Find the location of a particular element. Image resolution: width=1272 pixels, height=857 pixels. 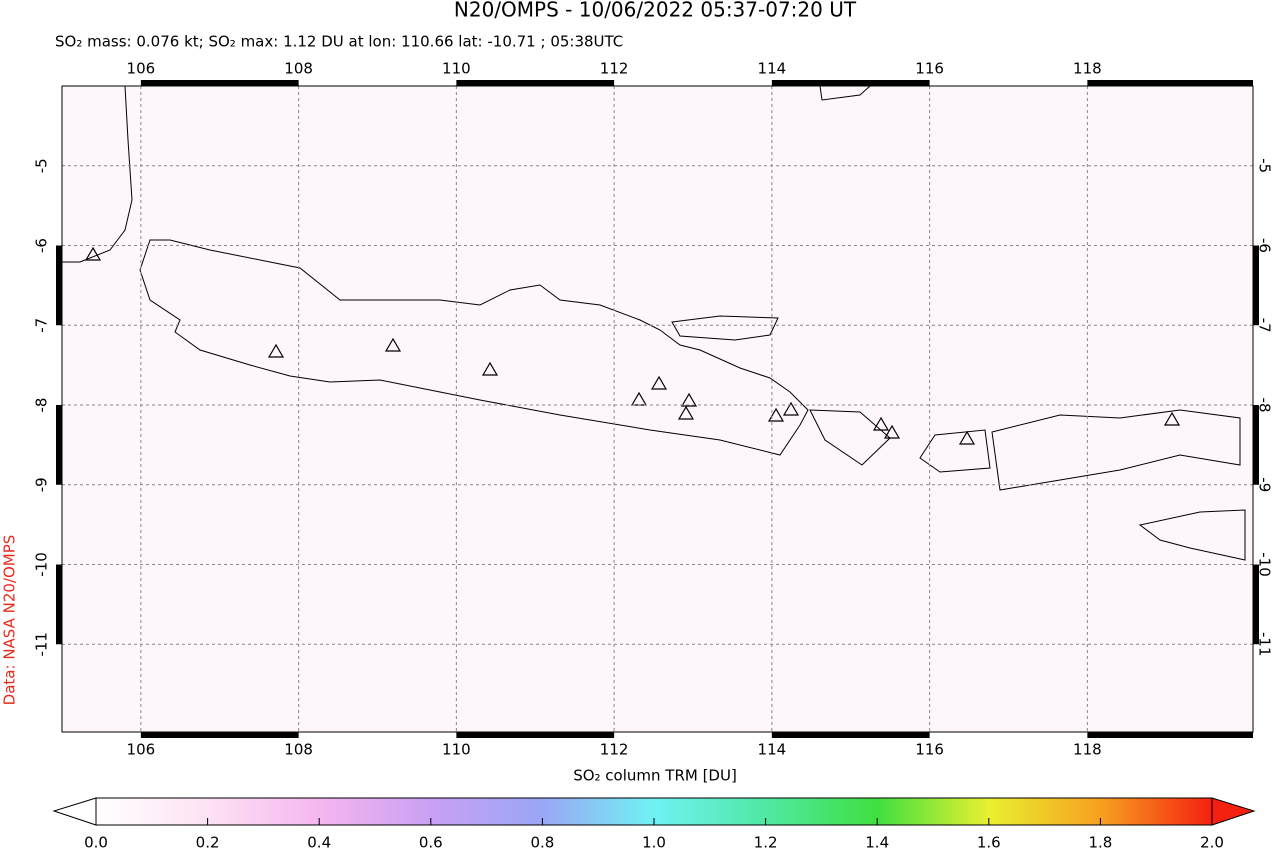

colorbar-tick-label: 0.2 is located at coordinates (208, 843).